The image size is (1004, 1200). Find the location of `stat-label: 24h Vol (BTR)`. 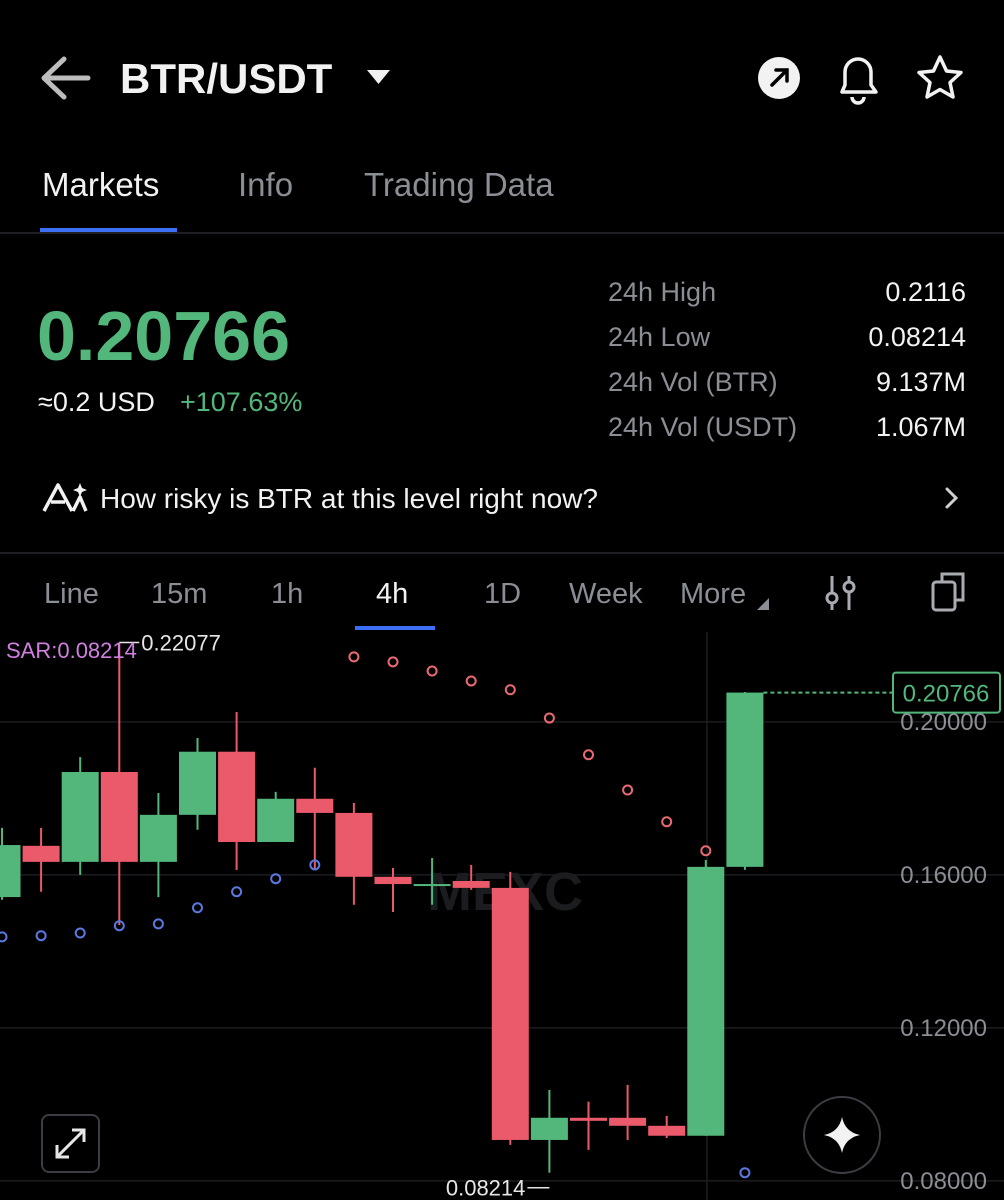

stat-label: 24h Vol (BTR) is located at coordinates (693, 382).